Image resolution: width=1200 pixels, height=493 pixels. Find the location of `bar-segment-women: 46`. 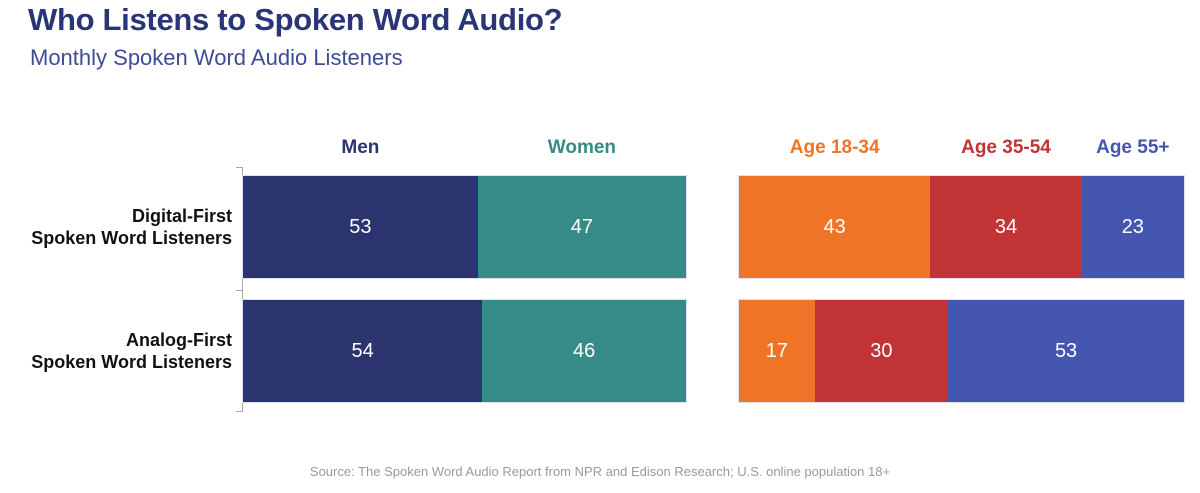

bar-segment-women: 46 is located at coordinates (584, 351).